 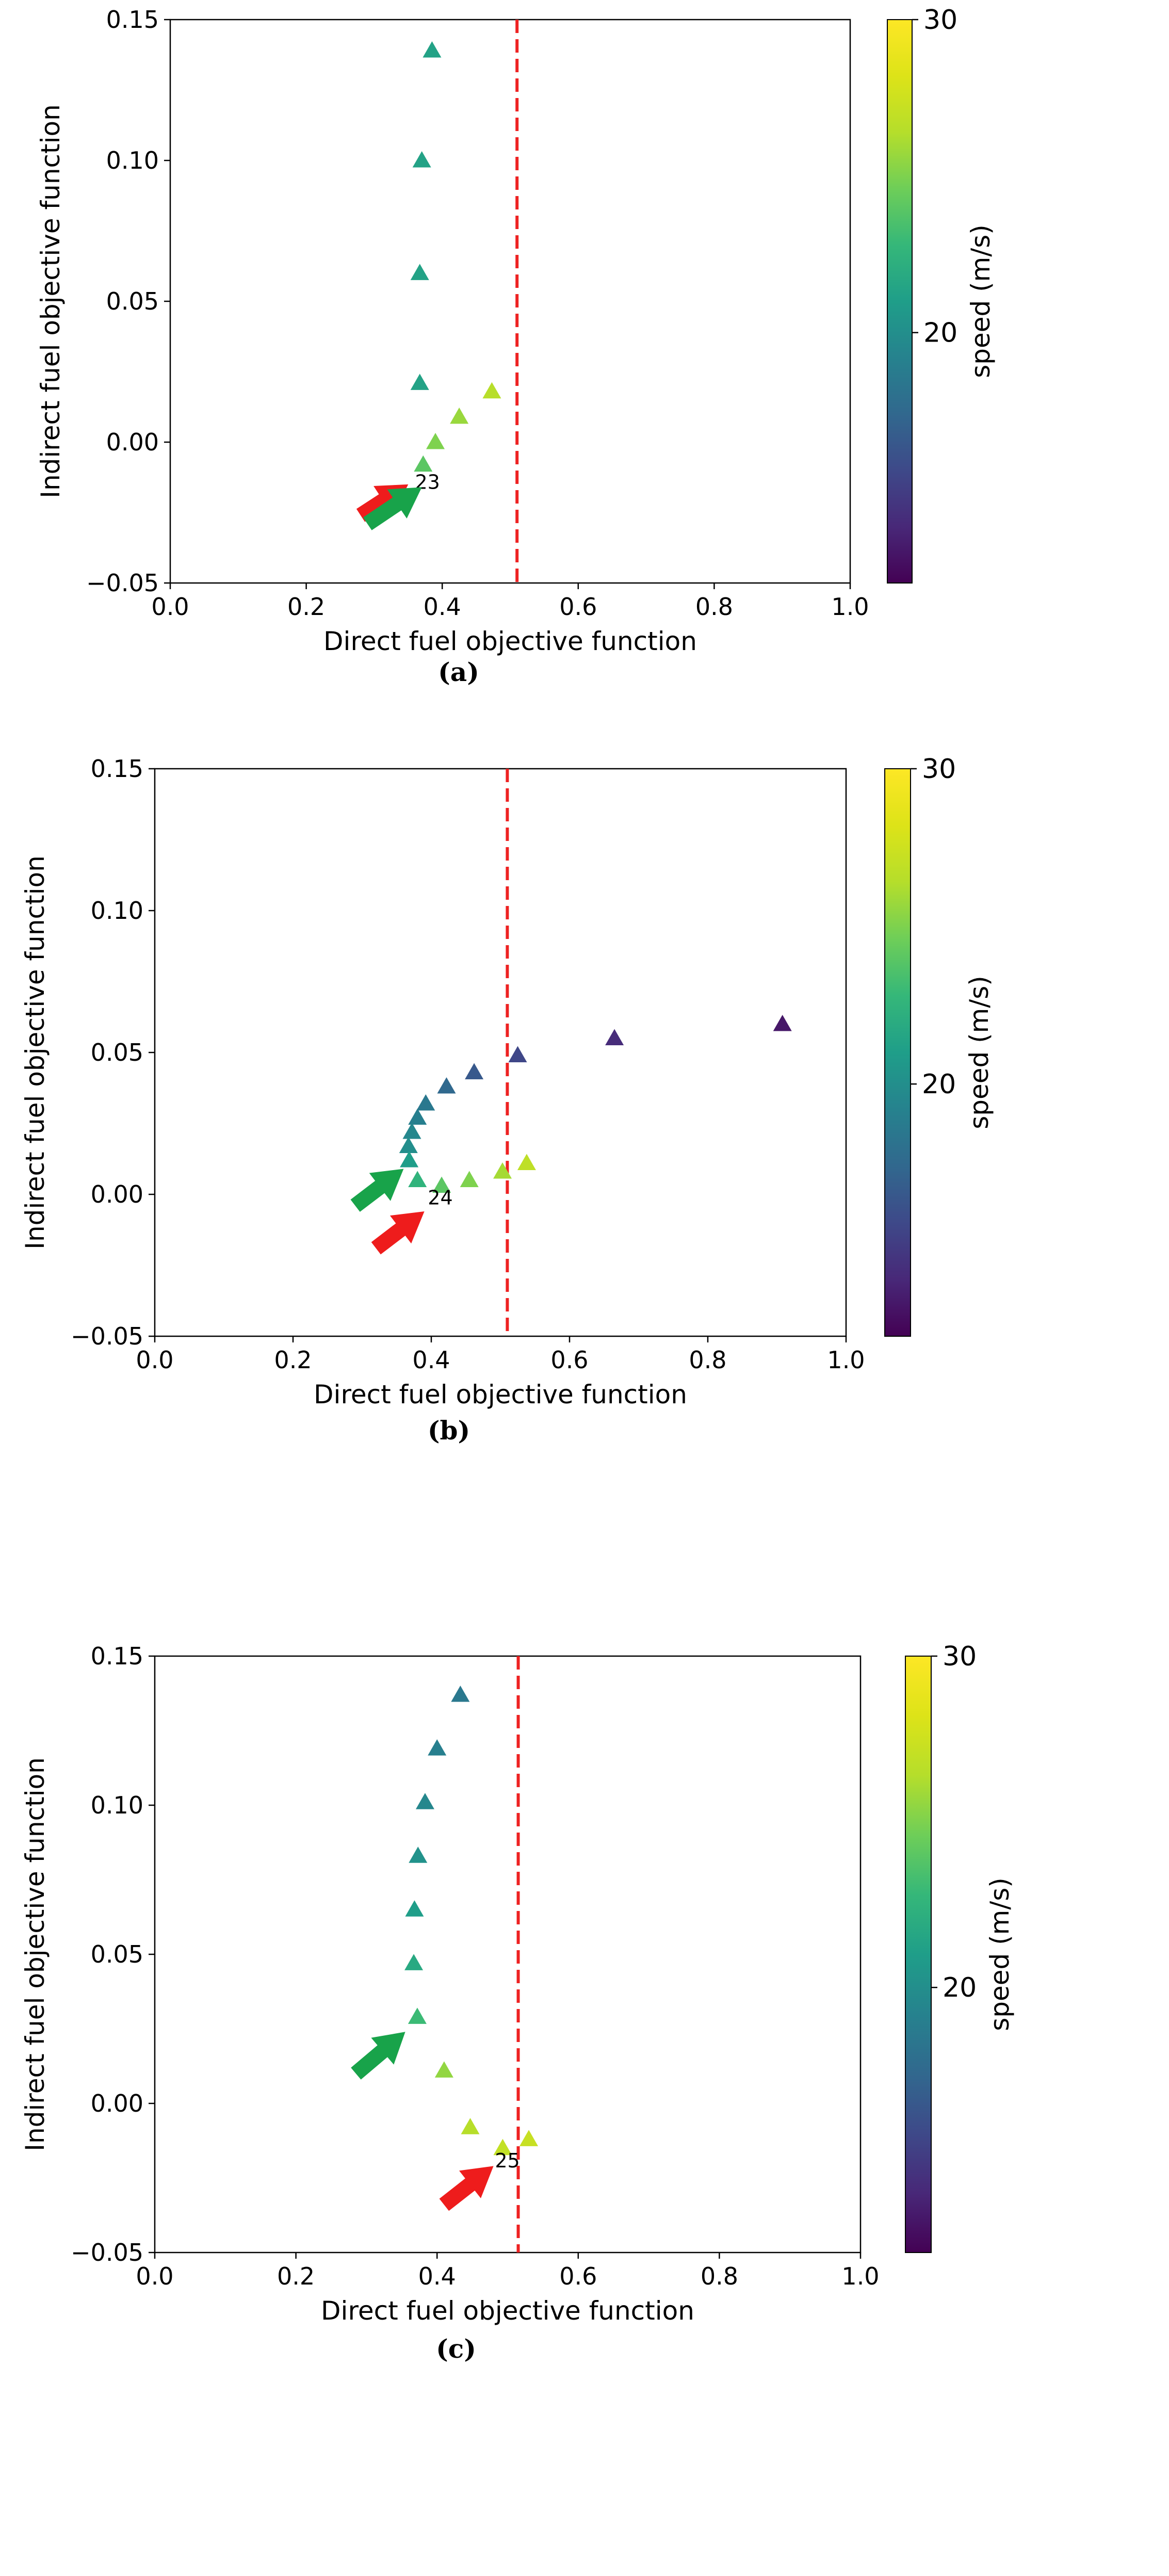 What do you see at coordinates (440, 1198) in the screenshot?
I see `point-annotation: 24` at bounding box center [440, 1198].